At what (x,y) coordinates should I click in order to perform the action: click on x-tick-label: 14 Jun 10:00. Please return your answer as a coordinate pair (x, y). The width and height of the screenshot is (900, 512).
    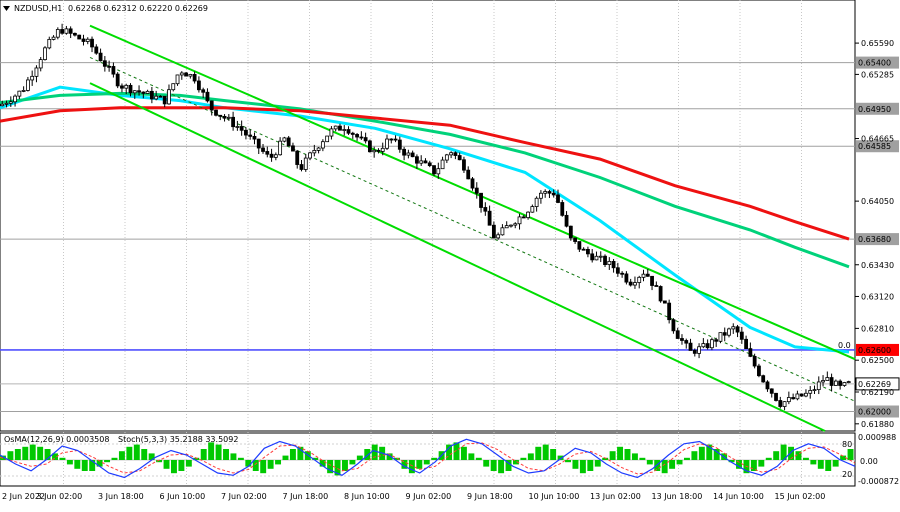
    Looking at the image, I should click on (738, 496).